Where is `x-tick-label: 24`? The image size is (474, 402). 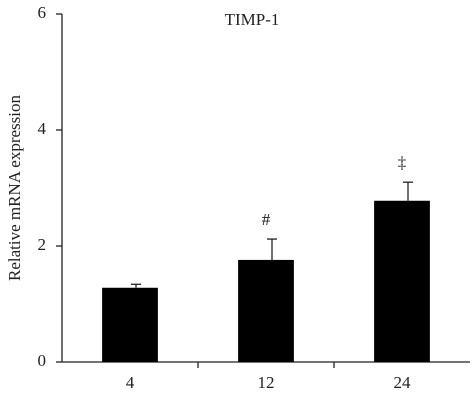 x-tick-label: 24 is located at coordinates (403, 382).